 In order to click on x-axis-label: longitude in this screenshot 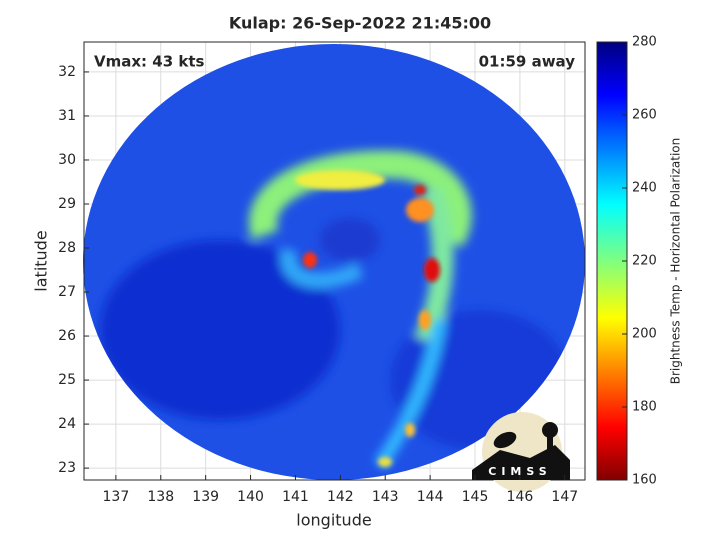, I will do `click(333, 520)`.